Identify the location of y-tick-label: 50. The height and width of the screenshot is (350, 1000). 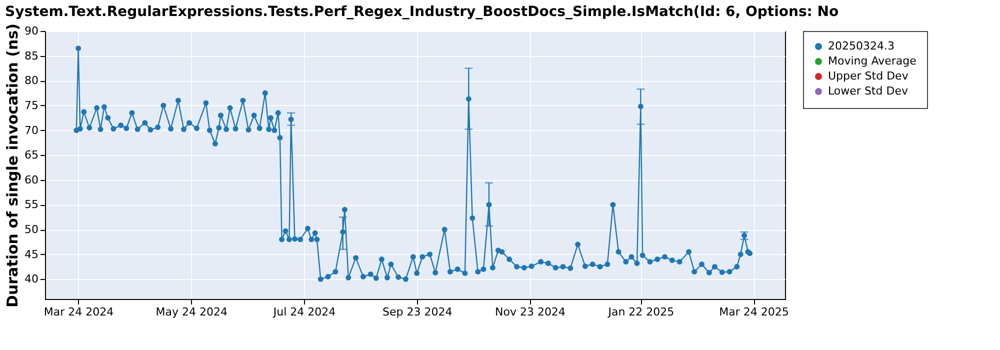
(31, 229).